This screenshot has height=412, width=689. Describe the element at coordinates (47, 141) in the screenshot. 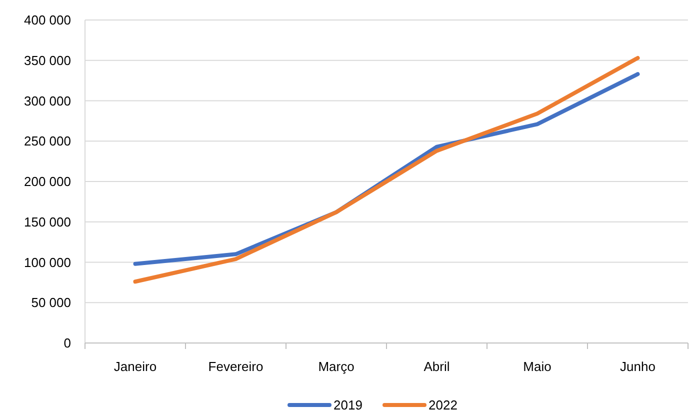

I see `y-tick-label: 250 000` at that location.